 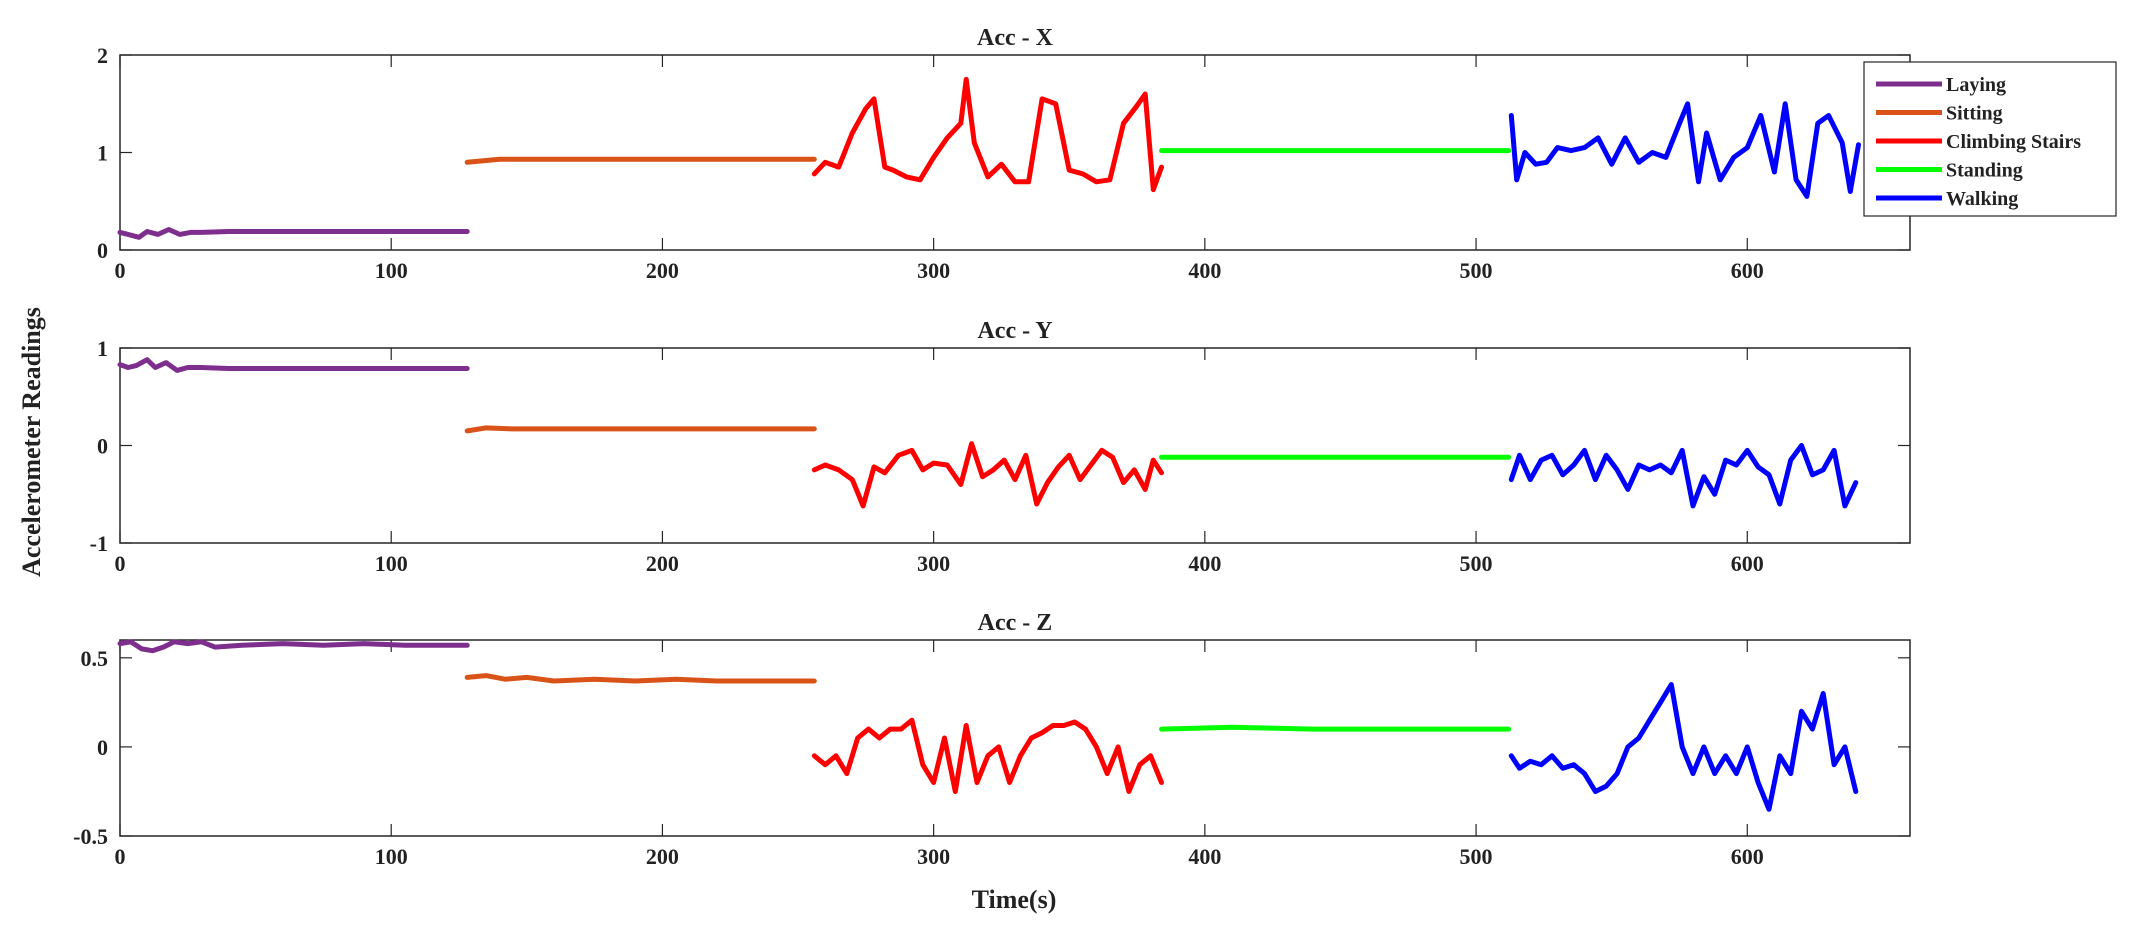 What do you see at coordinates (1984, 171) in the screenshot?
I see `legend-label-standing: Standing` at bounding box center [1984, 171].